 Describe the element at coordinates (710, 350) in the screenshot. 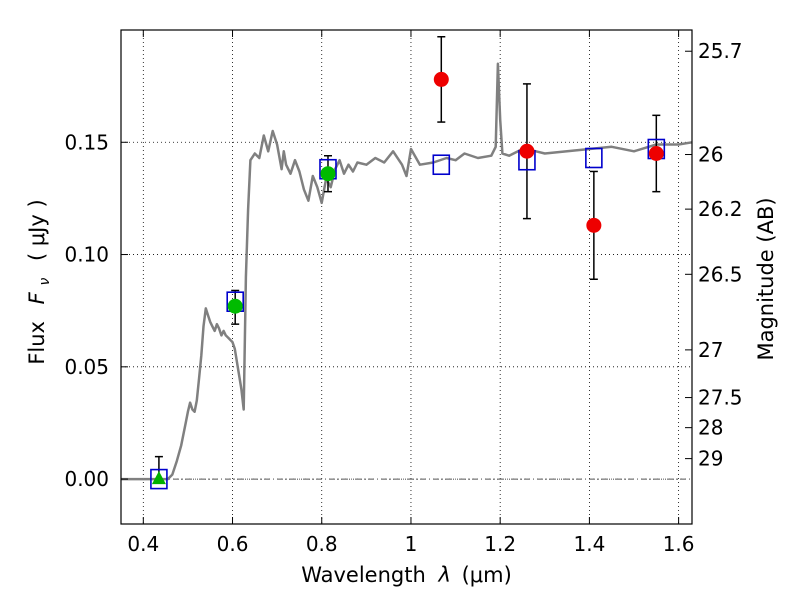

I see `right-tick-label: 27` at that location.